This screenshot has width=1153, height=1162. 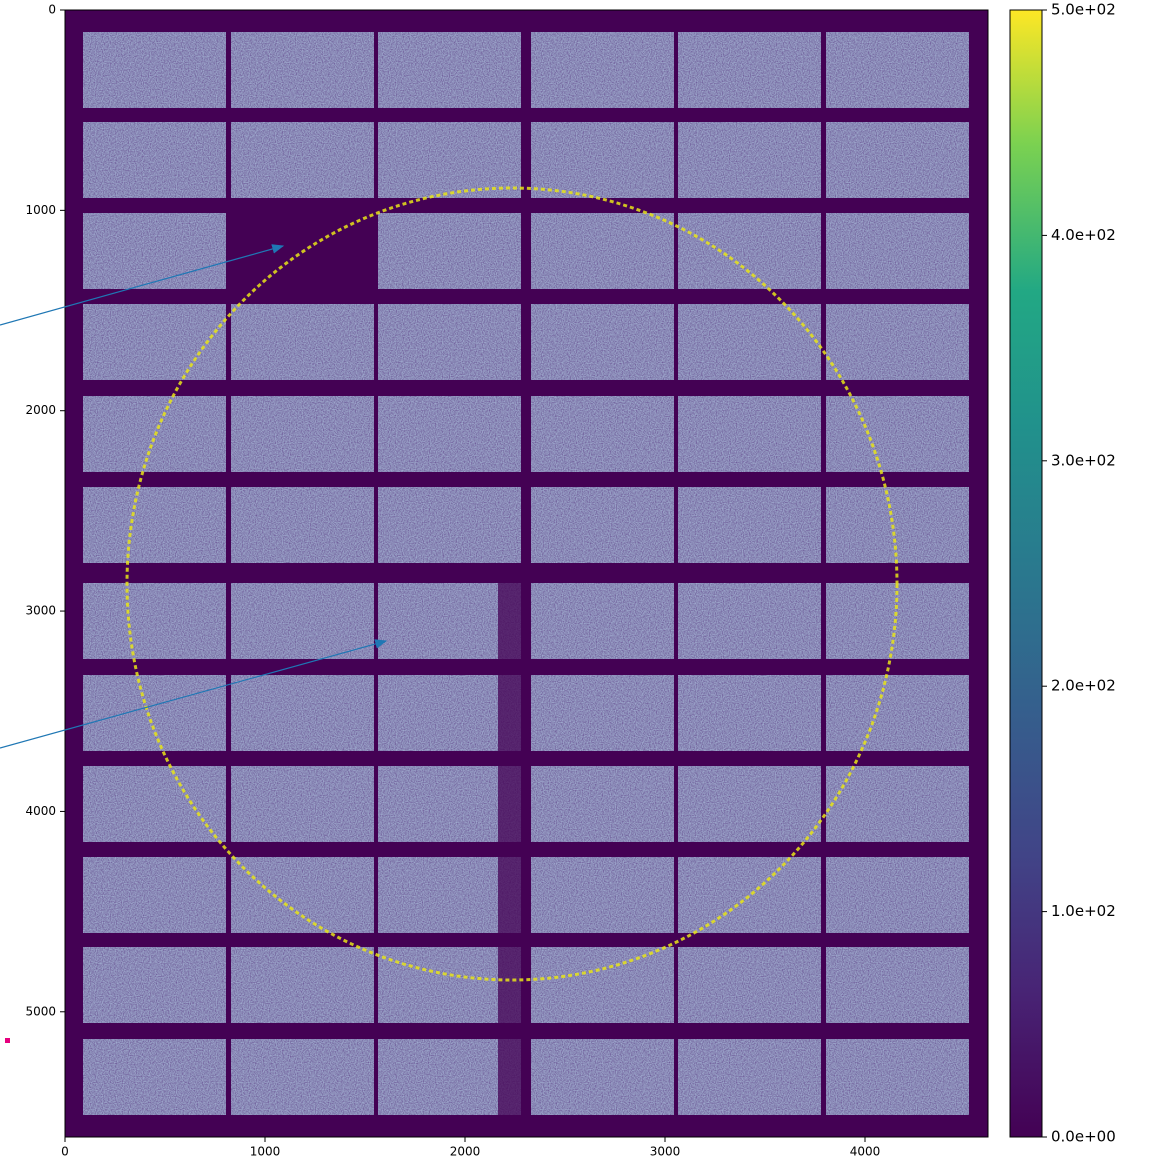 I want to click on detector-gap, so click(x=513, y=849).